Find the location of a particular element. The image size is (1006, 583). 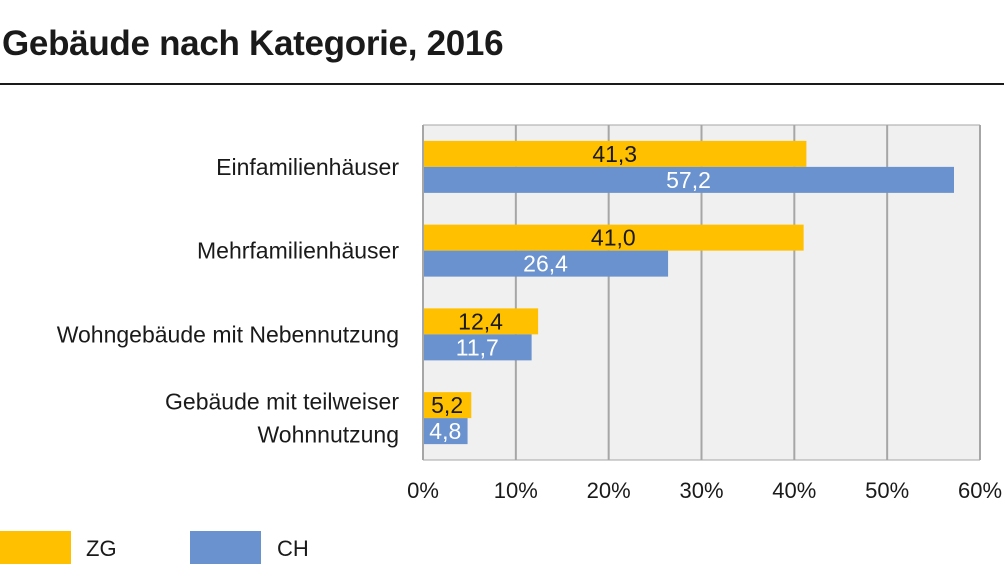

legend-label-ch: CH is located at coordinates (293, 548).